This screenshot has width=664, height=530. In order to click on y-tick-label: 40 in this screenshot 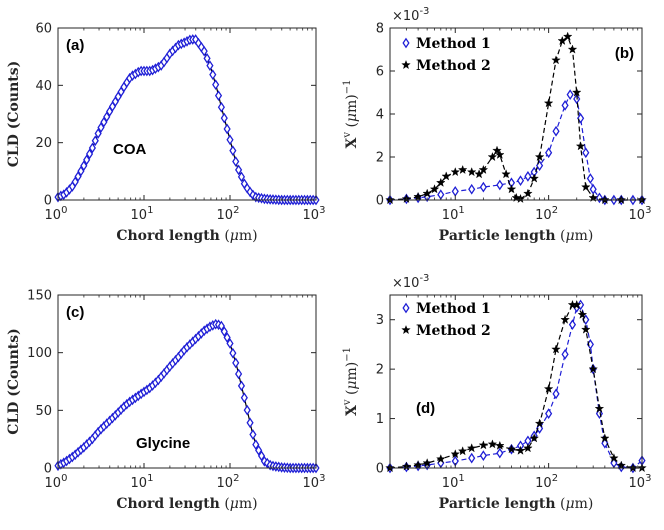, I will do `click(43, 86)`.